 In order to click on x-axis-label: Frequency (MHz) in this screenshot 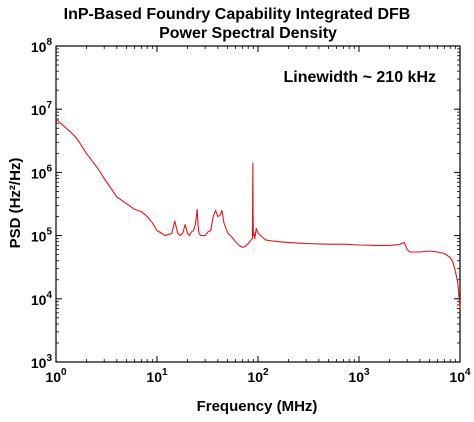, I will do `click(257, 406)`.